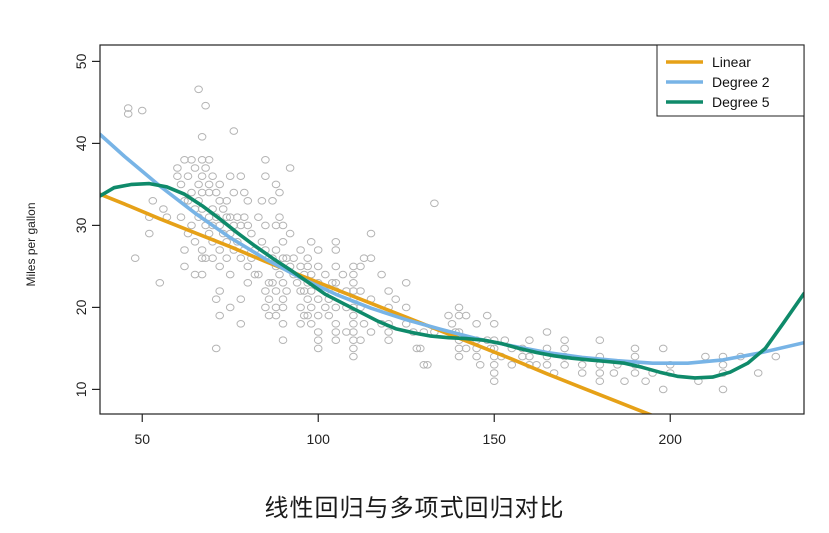  What do you see at coordinates (741, 82) in the screenshot?
I see `legend-label: Degree 2` at bounding box center [741, 82].